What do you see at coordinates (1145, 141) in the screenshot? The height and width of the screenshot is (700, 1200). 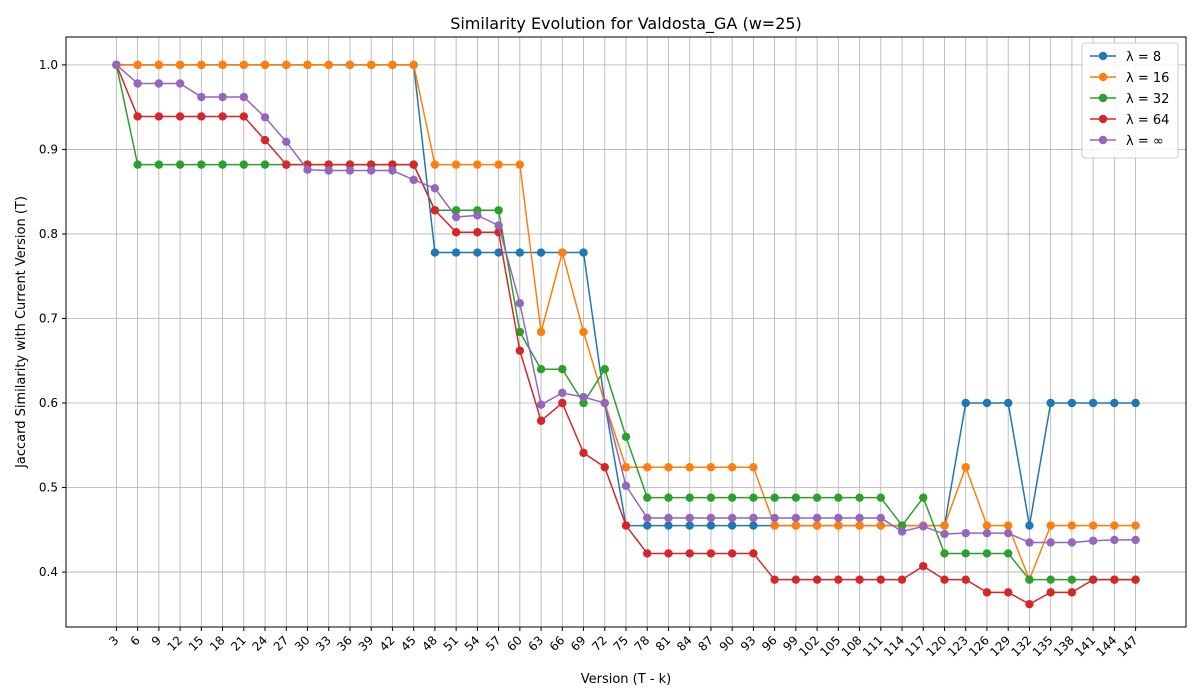 I see `legend-label: λ = ∞` at bounding box center [1145, 141].